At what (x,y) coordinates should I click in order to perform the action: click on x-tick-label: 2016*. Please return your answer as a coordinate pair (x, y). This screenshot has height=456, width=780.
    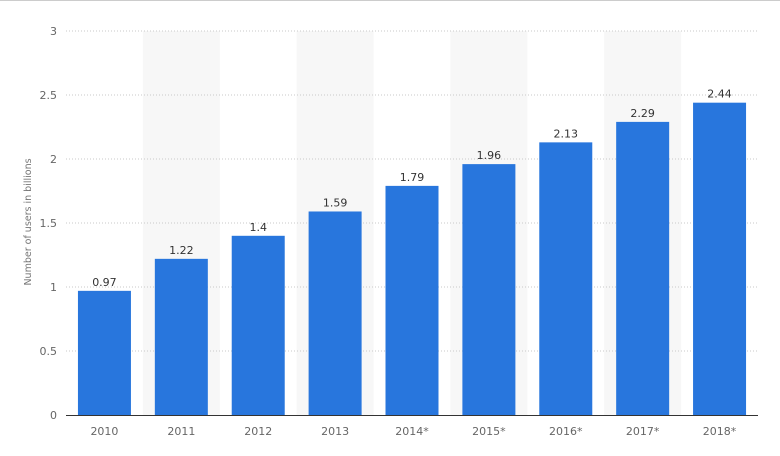
    Looking at the image, I should click on (566, 431).